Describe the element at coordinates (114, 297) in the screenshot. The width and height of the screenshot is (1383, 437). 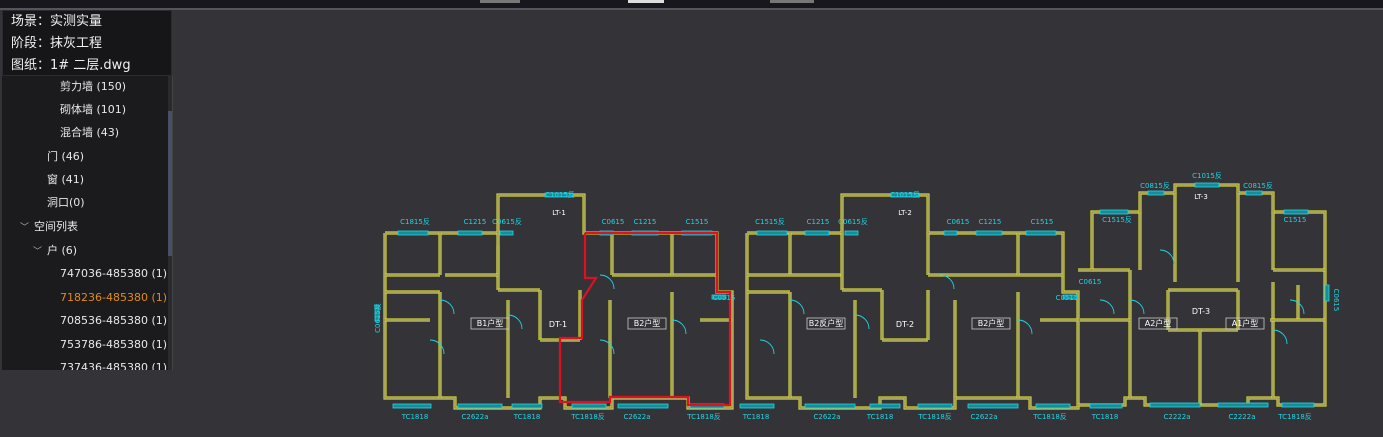
I see `tree-item-space-selected: 718236-485380 (1)` at that location.